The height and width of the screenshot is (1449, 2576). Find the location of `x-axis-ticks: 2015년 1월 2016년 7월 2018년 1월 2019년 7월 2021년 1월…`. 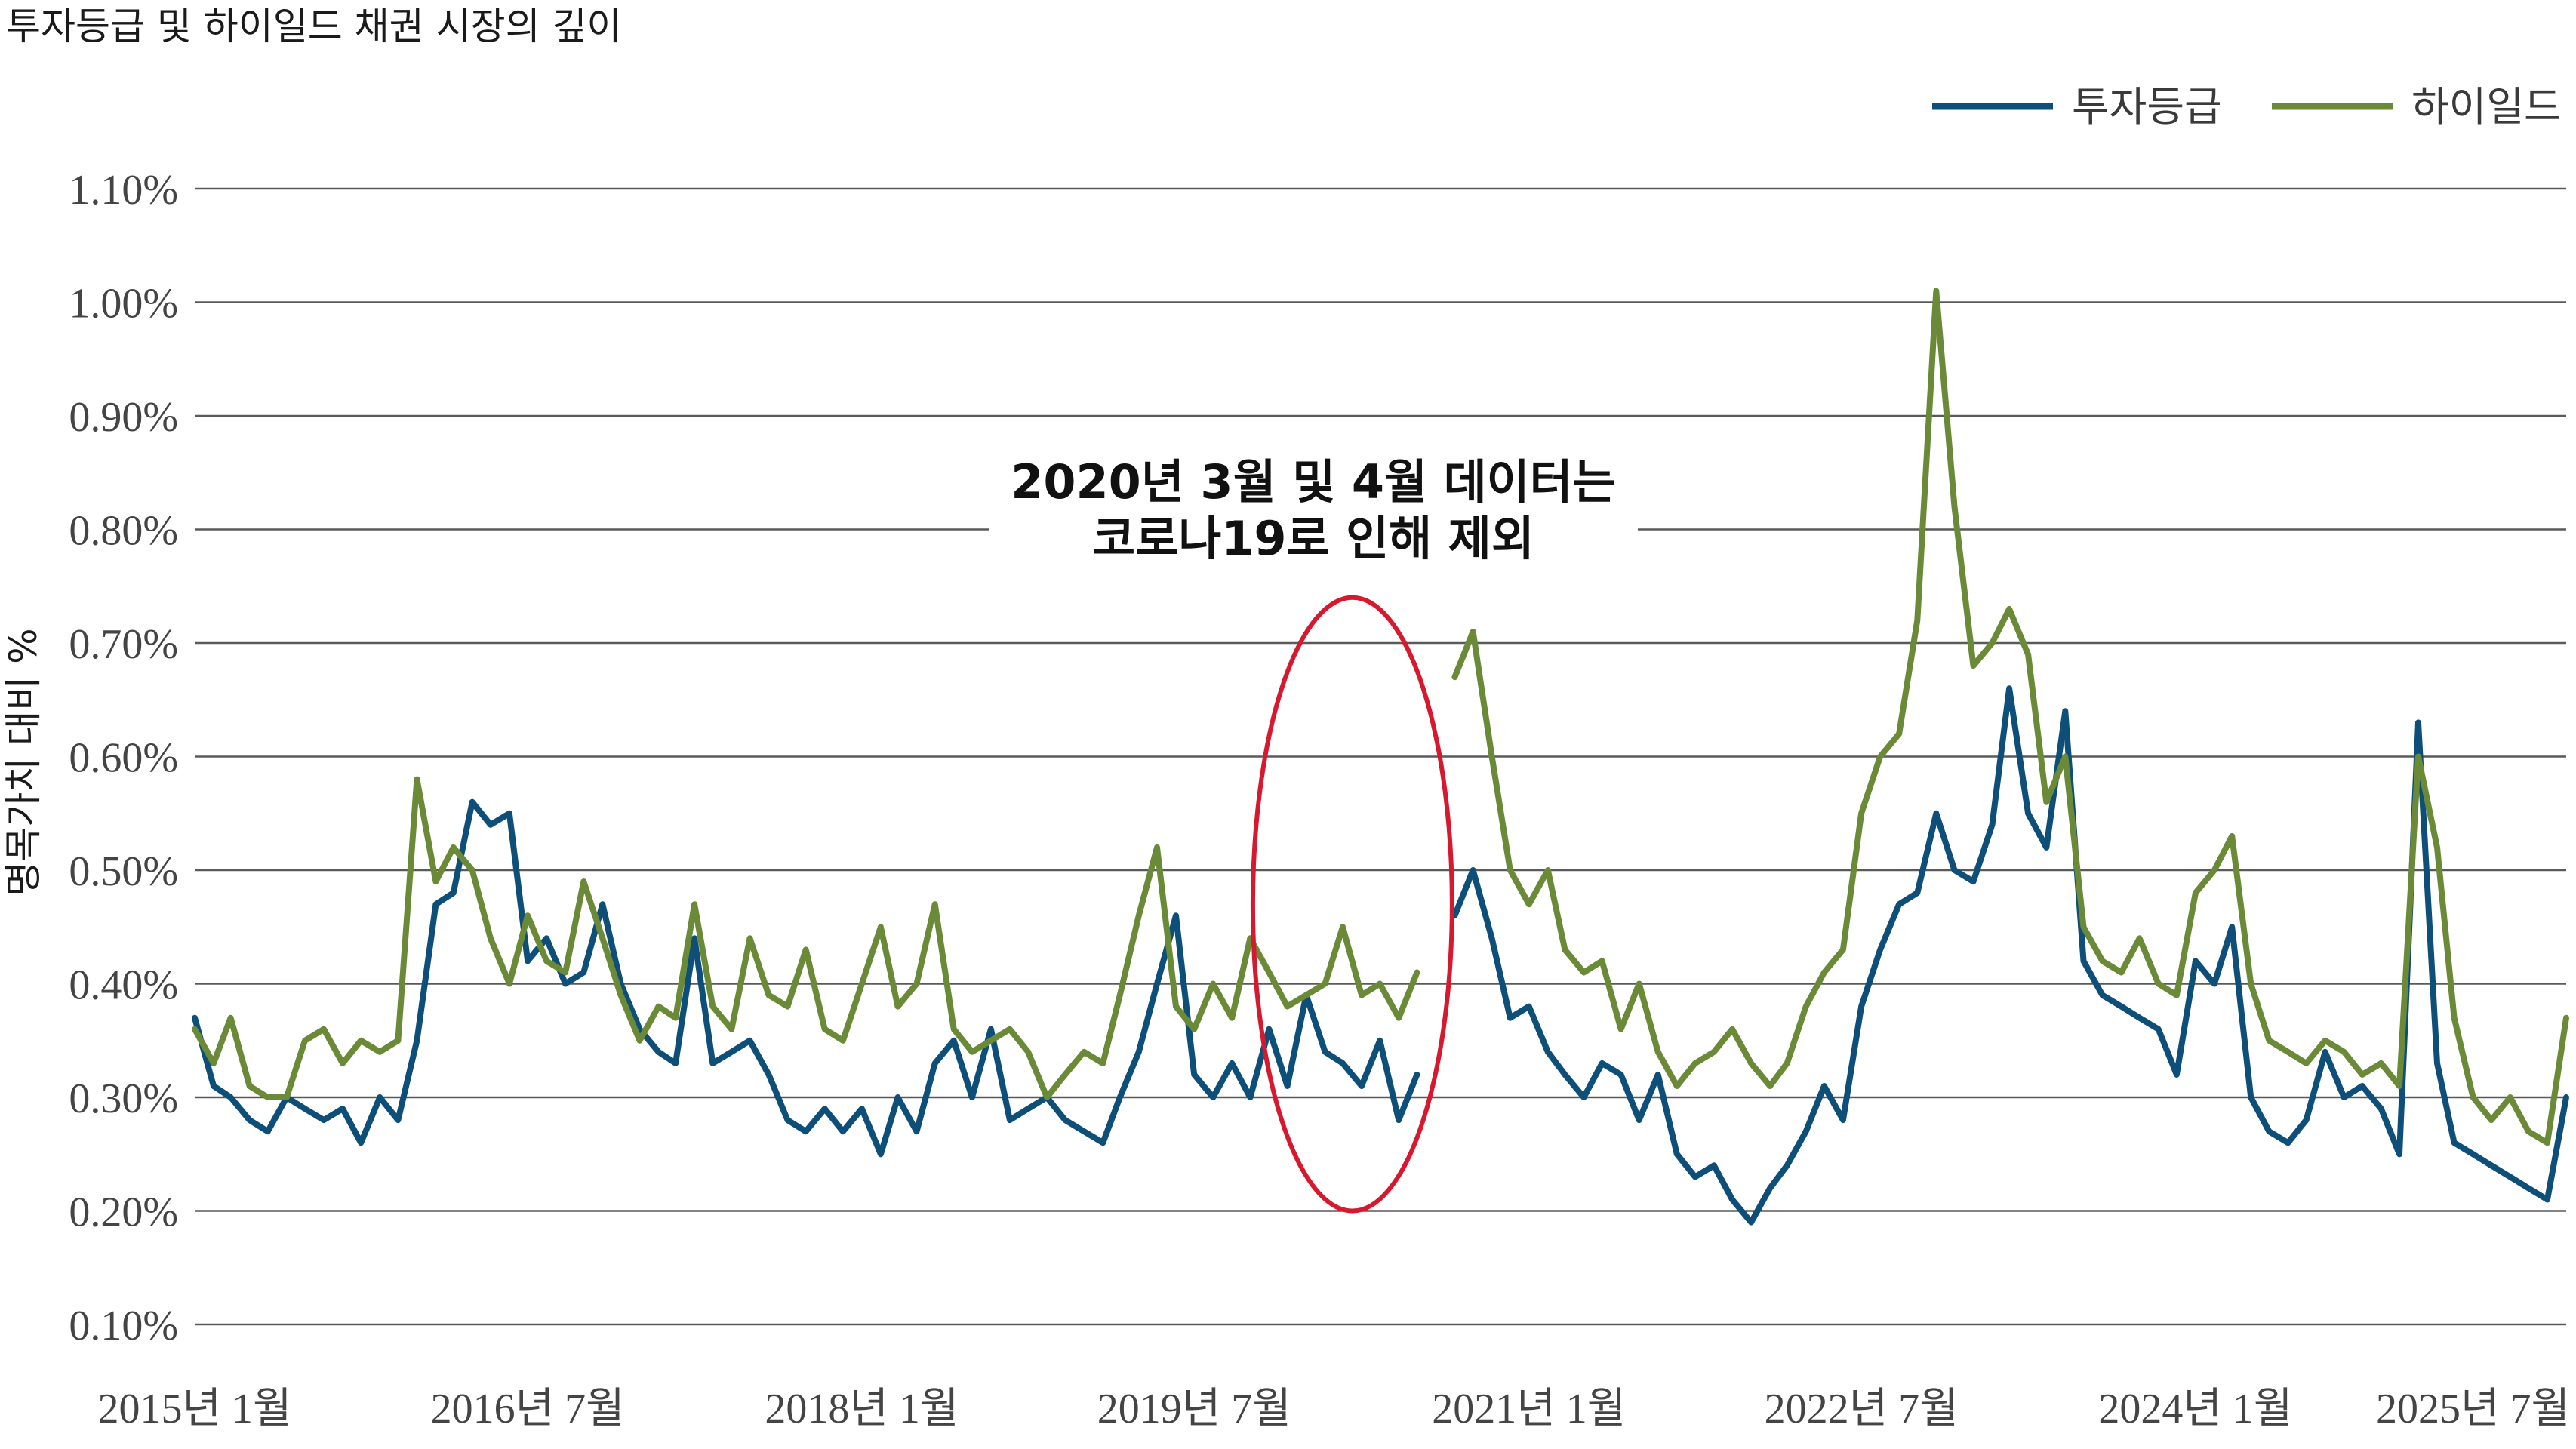

x-axis-ticks: 2015년 1월 2016년 7월 2018년 1월 2019년 7월 2021년 1월… is located at coordinates (1333, 1409).